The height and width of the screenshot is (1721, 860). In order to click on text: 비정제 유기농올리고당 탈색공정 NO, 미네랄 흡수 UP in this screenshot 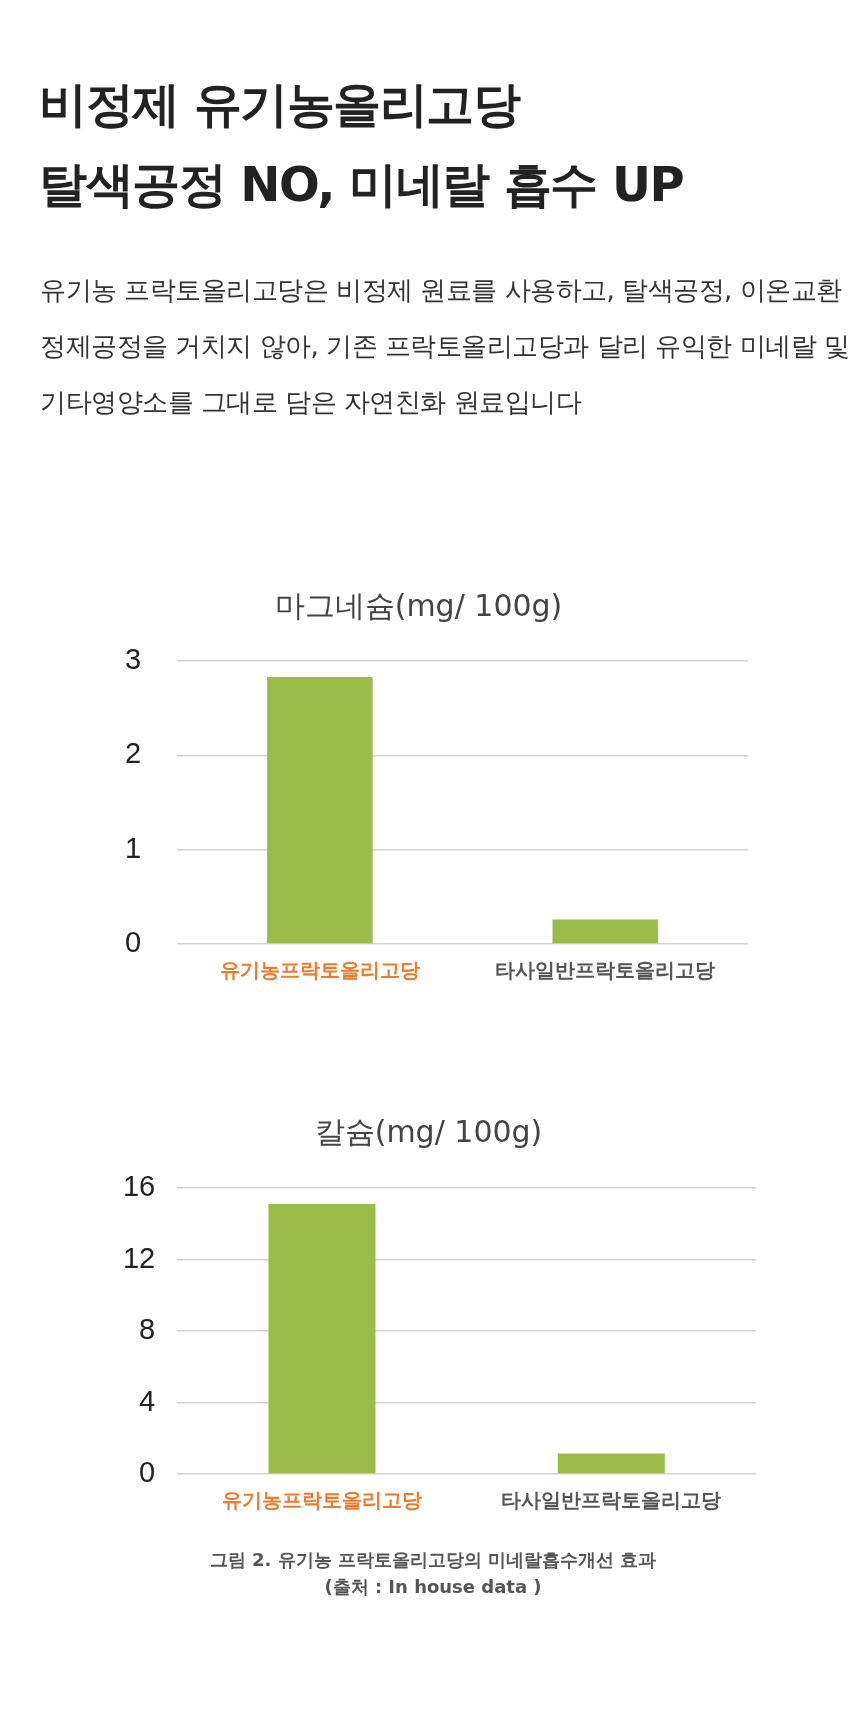, I will do `click(361, 144)`.